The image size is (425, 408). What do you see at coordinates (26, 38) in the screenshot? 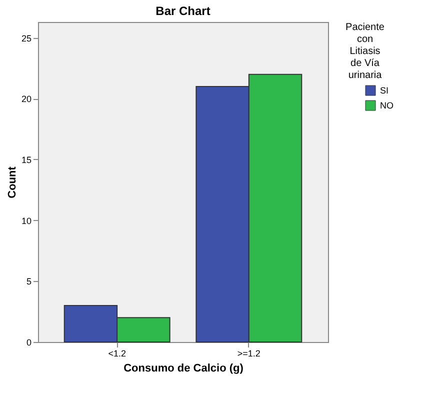
I see `y-tick-label: 25` at bounding box center [26, 38].